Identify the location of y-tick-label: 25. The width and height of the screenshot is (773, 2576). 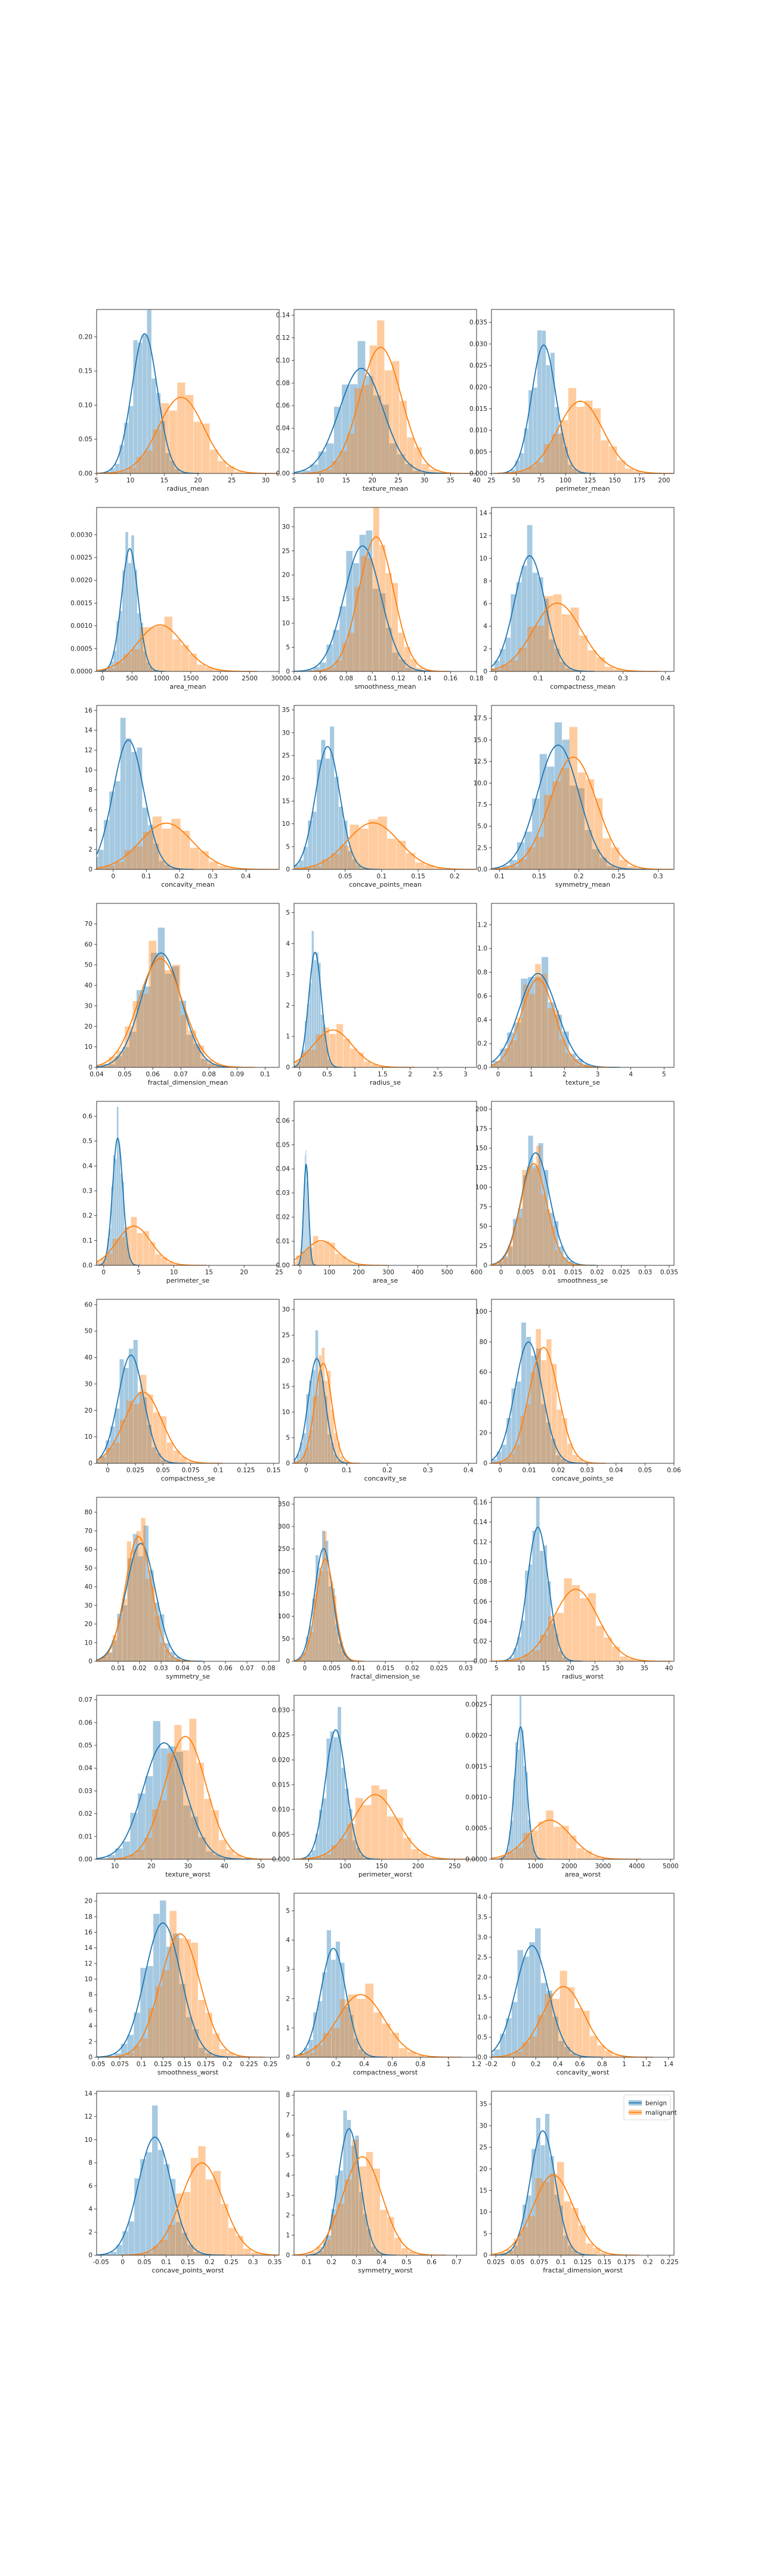
(286, 1336).